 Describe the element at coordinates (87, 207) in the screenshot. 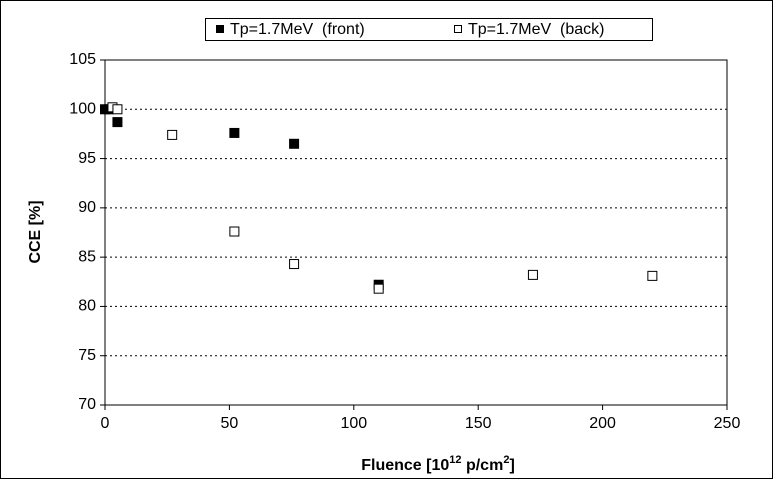

I see `y-tick-label: 90` at that location.